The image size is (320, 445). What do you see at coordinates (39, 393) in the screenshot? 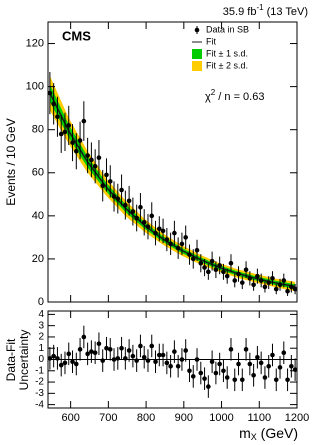
I see `y-tick-label: -3` at bounding box center [39, 393].